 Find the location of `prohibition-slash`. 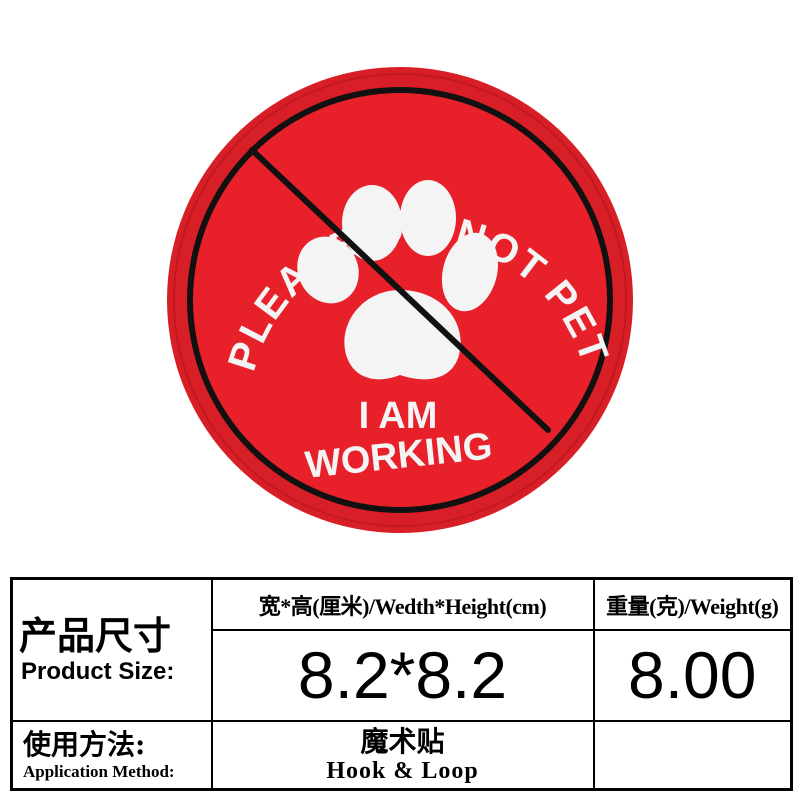

prohibition-slash is located at coordinates (400, 290).